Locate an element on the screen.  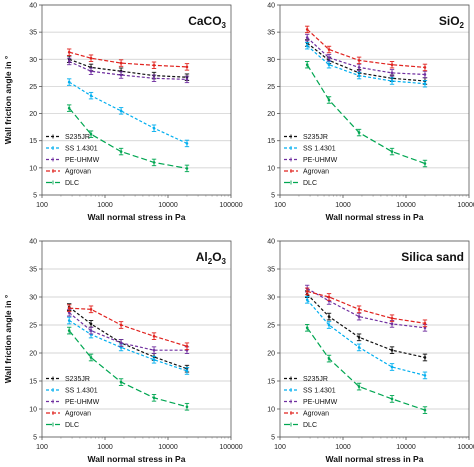
y-tick-label: 10 is located at coordinates (33, 410).